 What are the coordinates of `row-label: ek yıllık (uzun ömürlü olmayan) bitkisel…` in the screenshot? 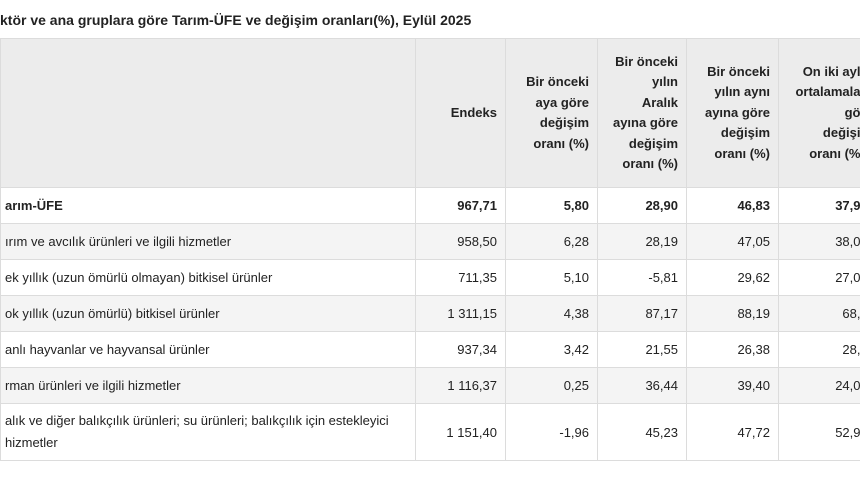 It's located at (208, 277).